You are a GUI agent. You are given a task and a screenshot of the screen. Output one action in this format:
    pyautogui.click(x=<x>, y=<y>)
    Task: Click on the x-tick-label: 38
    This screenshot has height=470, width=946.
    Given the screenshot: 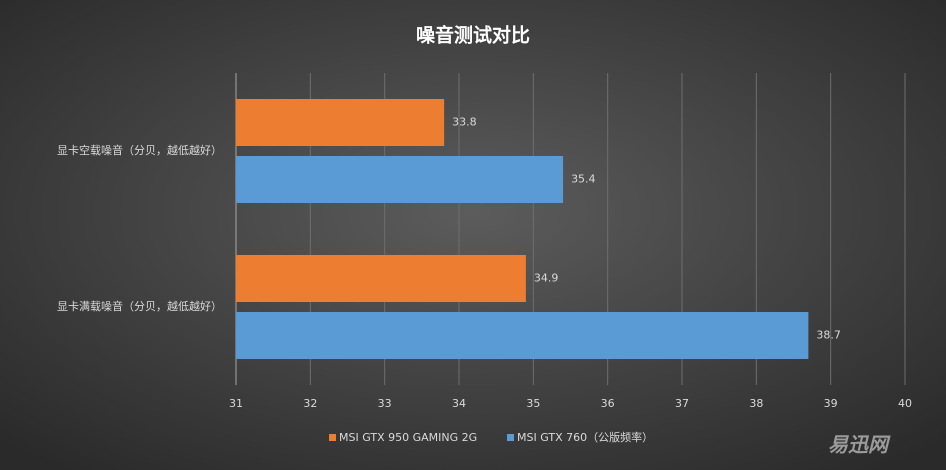 What is the action you would take?
    pyautogui.click(x=756, y=403)
    